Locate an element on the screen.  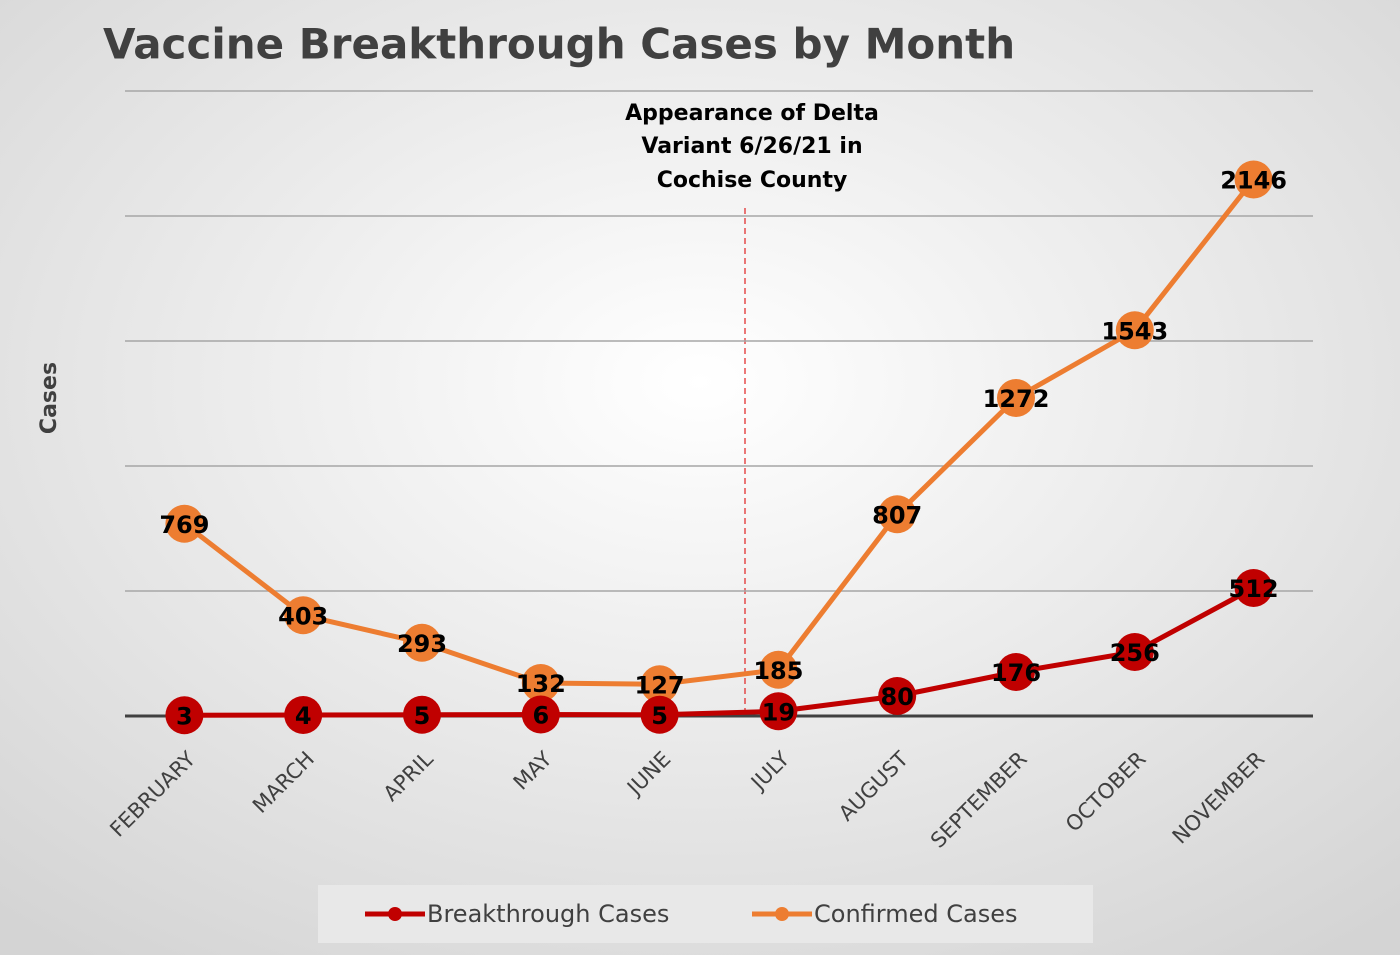
data-label: 512 is located at coordinates (1254, 589).